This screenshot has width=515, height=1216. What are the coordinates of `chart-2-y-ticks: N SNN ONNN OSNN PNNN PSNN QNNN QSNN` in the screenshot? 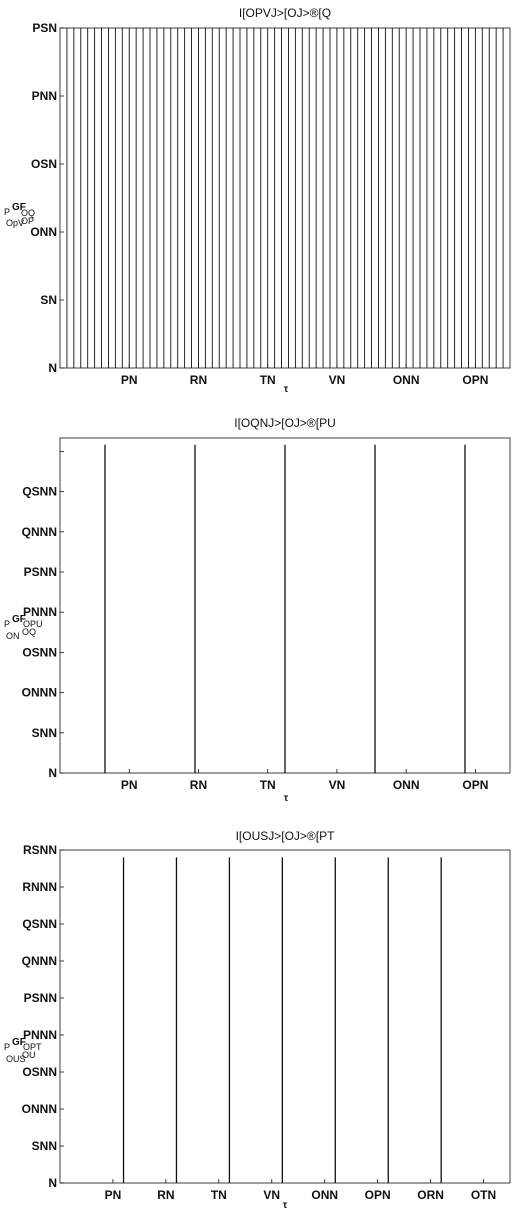 It's located at (43, 615).